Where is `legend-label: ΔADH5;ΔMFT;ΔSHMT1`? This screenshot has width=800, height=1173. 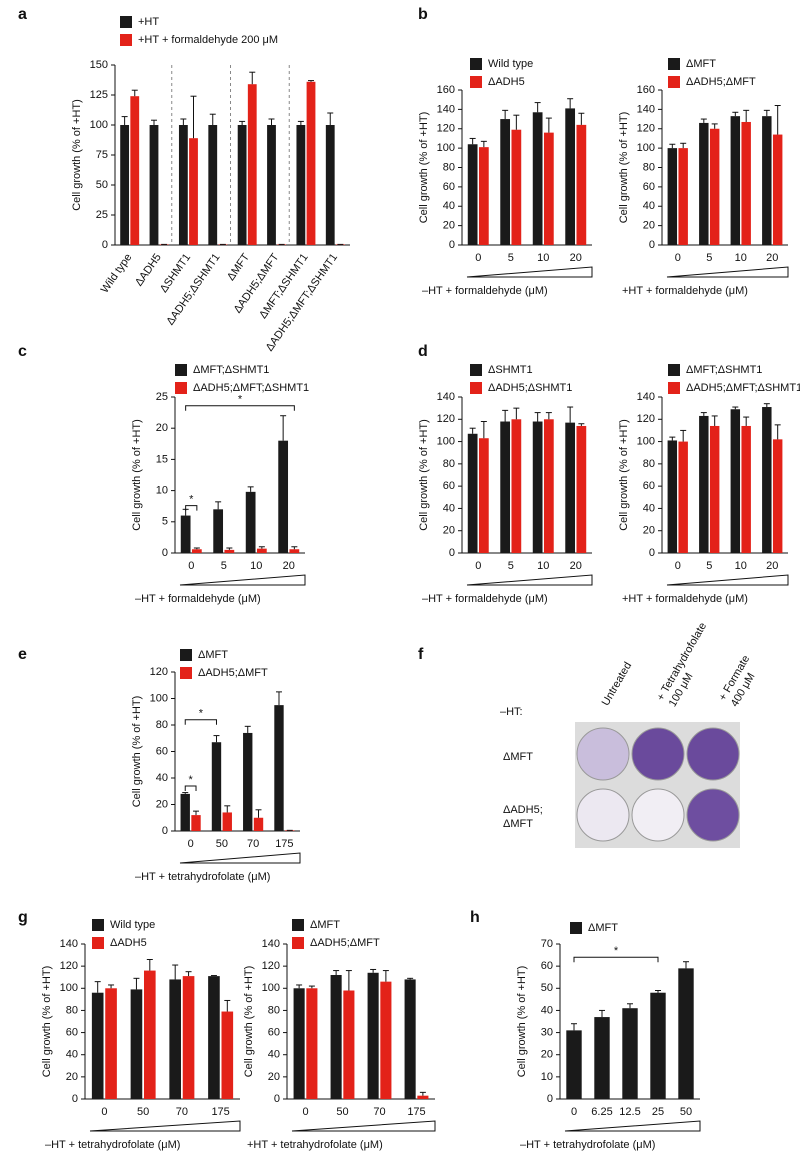 legend-label: ΔADH5;ΔMFT;ΔSHMT1 is located at coordinates (743, 388).